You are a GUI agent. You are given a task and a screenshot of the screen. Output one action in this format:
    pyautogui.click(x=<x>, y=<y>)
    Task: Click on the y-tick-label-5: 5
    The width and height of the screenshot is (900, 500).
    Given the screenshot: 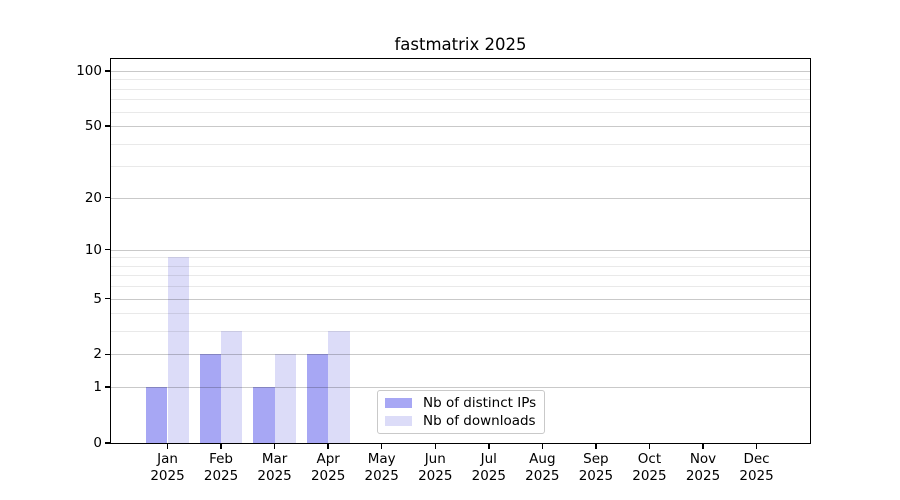 What is the action you would take?
    pyautogui.click(x=97, y=298)
    